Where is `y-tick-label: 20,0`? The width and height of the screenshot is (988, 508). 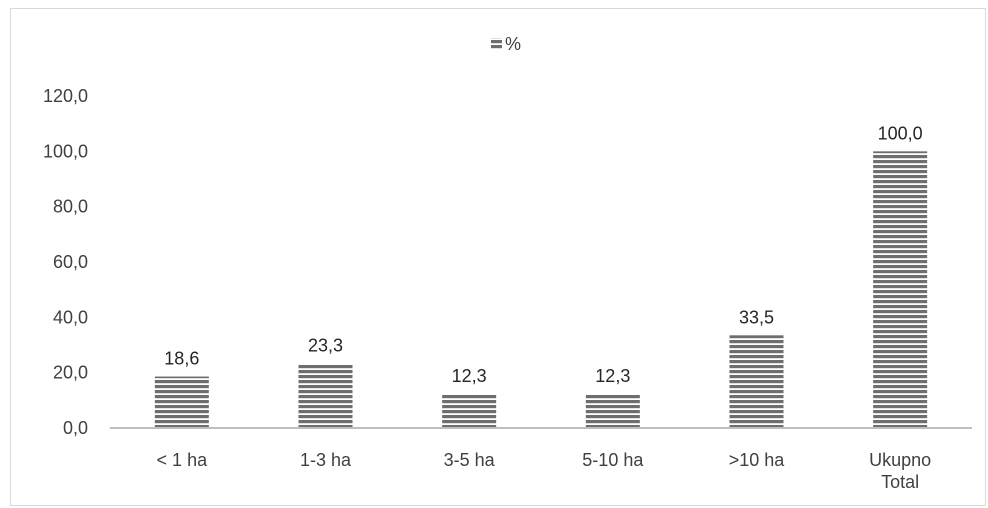 y-tick-label: 20,0 is located at coordinates (70, 373).